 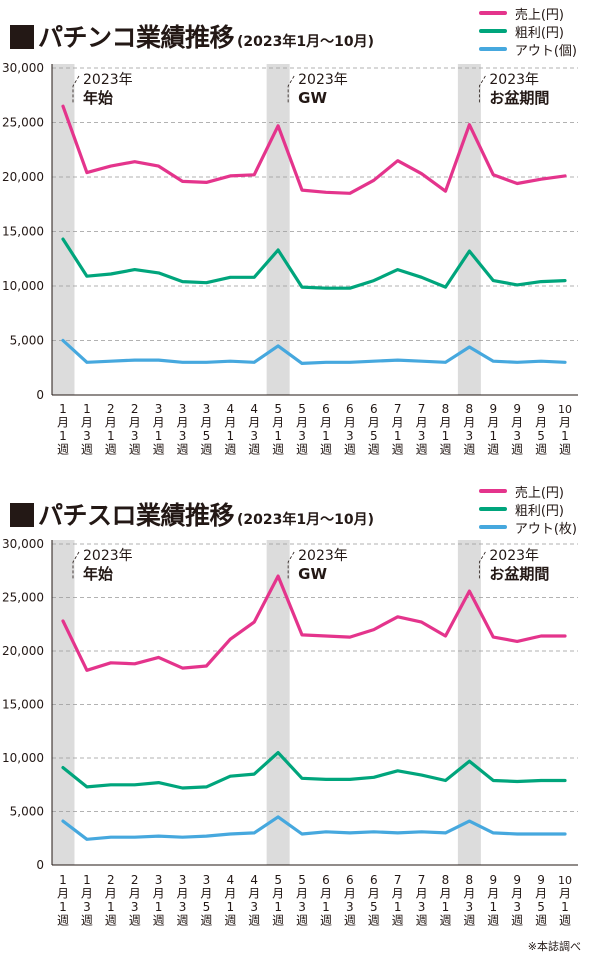 I want to click on legend-swatch-sales, so click(x=492, y=13).